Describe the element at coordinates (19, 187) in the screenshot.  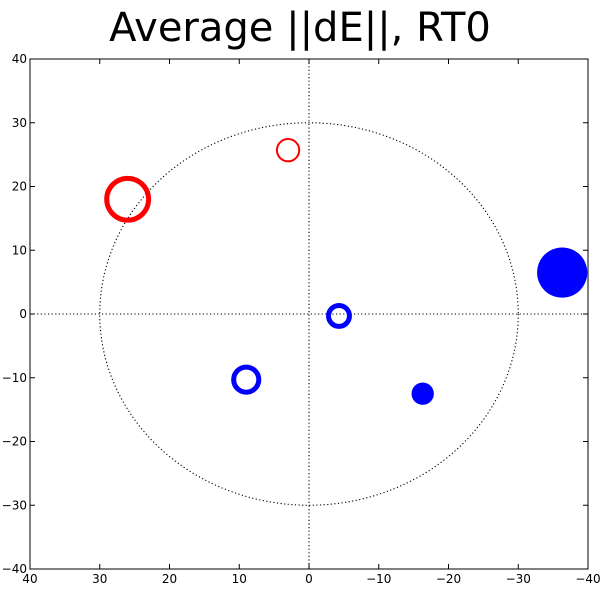
I see `y-tick-label: 20` at that location.